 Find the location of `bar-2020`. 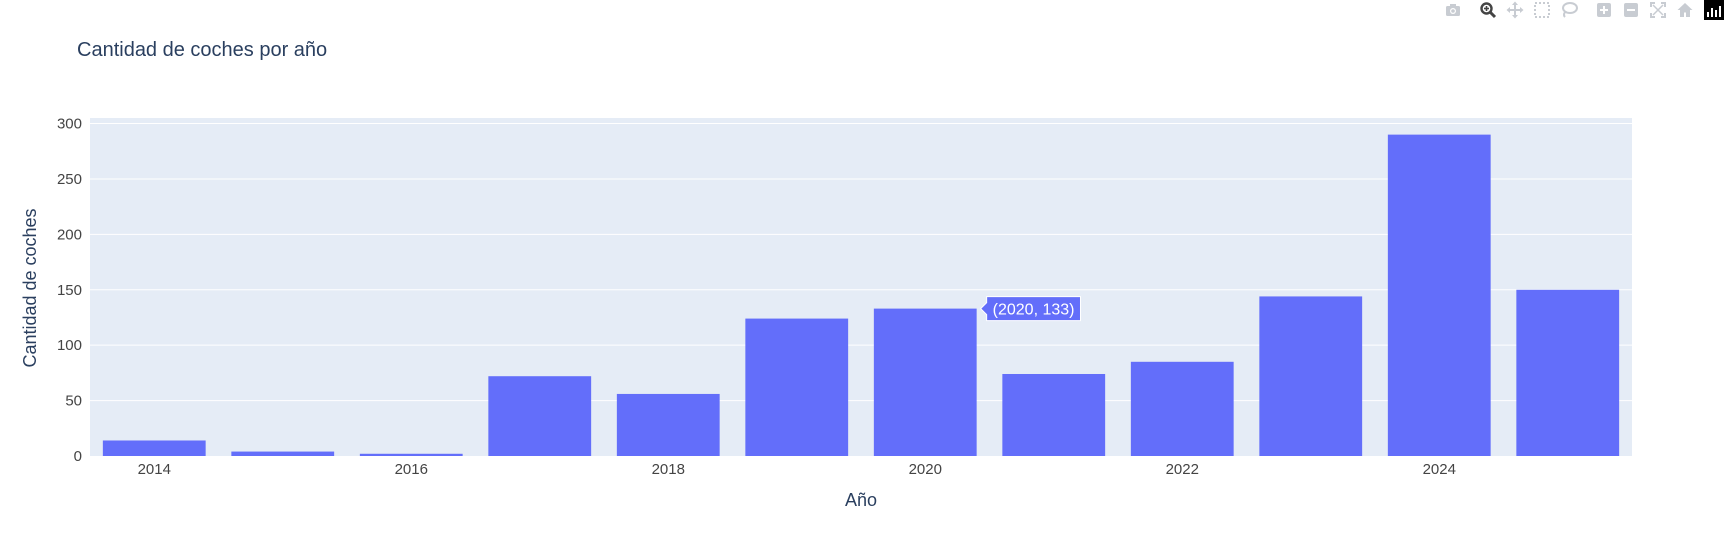

bar-2020 is located at coordinates (925, 382).